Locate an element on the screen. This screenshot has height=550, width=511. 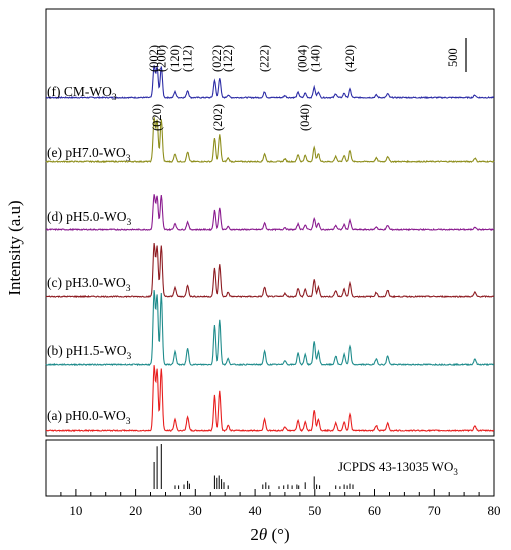
peak-label-3: (112) is located at coordinates (188, 58).